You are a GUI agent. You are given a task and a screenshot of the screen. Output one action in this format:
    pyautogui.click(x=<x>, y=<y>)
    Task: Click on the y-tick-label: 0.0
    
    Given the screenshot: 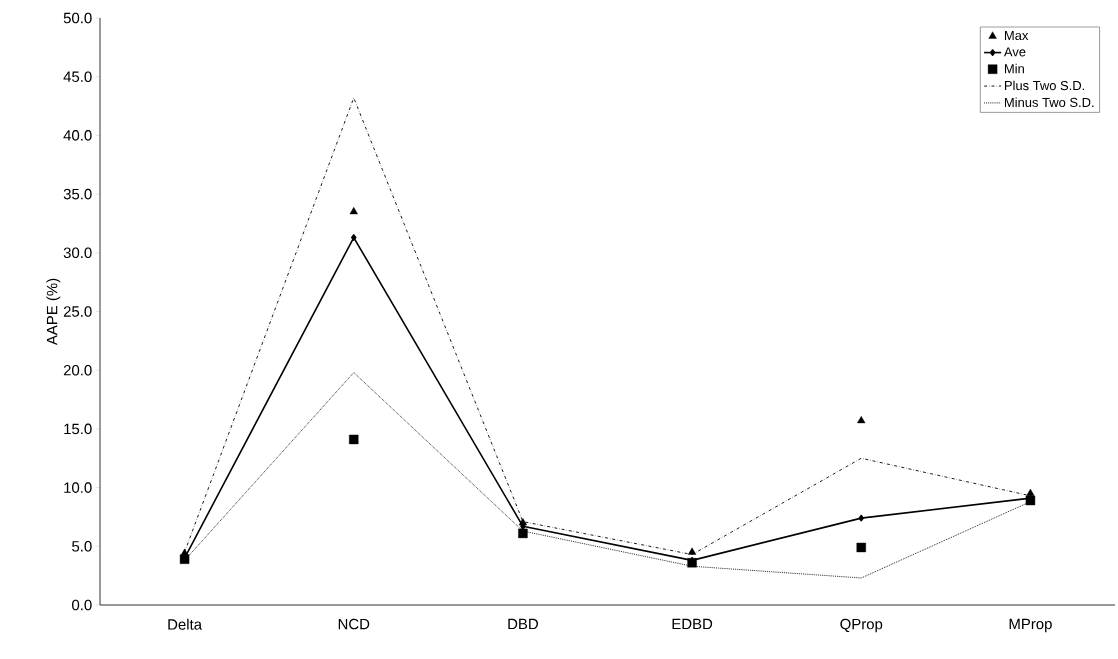 What is the action you would take?
    pyautogui.click(x=82, y=605)
    